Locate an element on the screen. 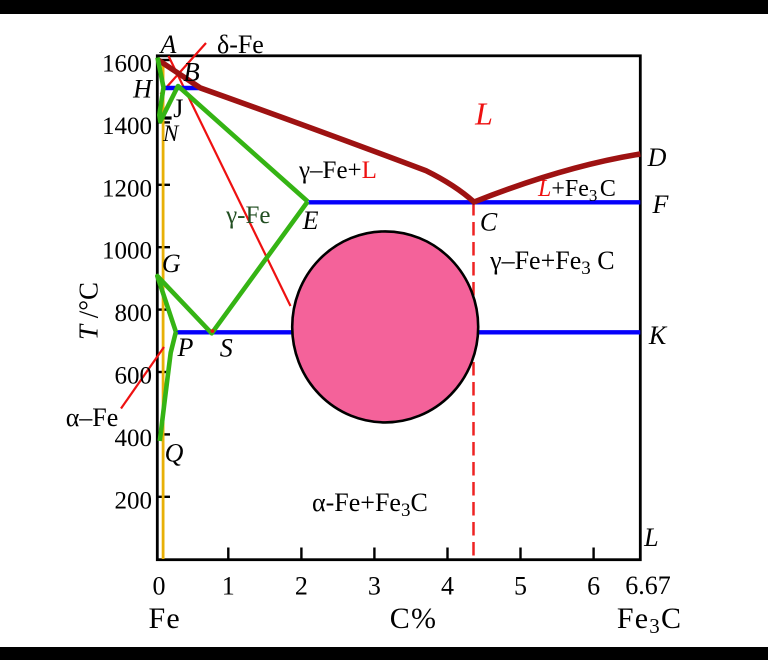  svg-text: 1200 is located at coordinates (127, 188).